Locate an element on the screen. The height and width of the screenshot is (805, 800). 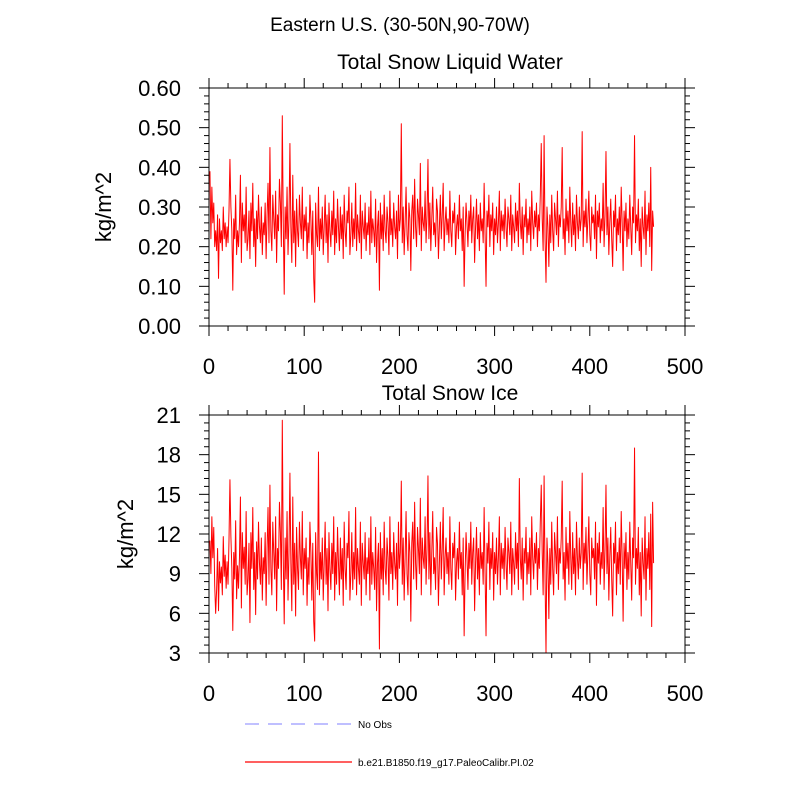
y-tick-label: 0.10 is located at coordinates (159, 286).